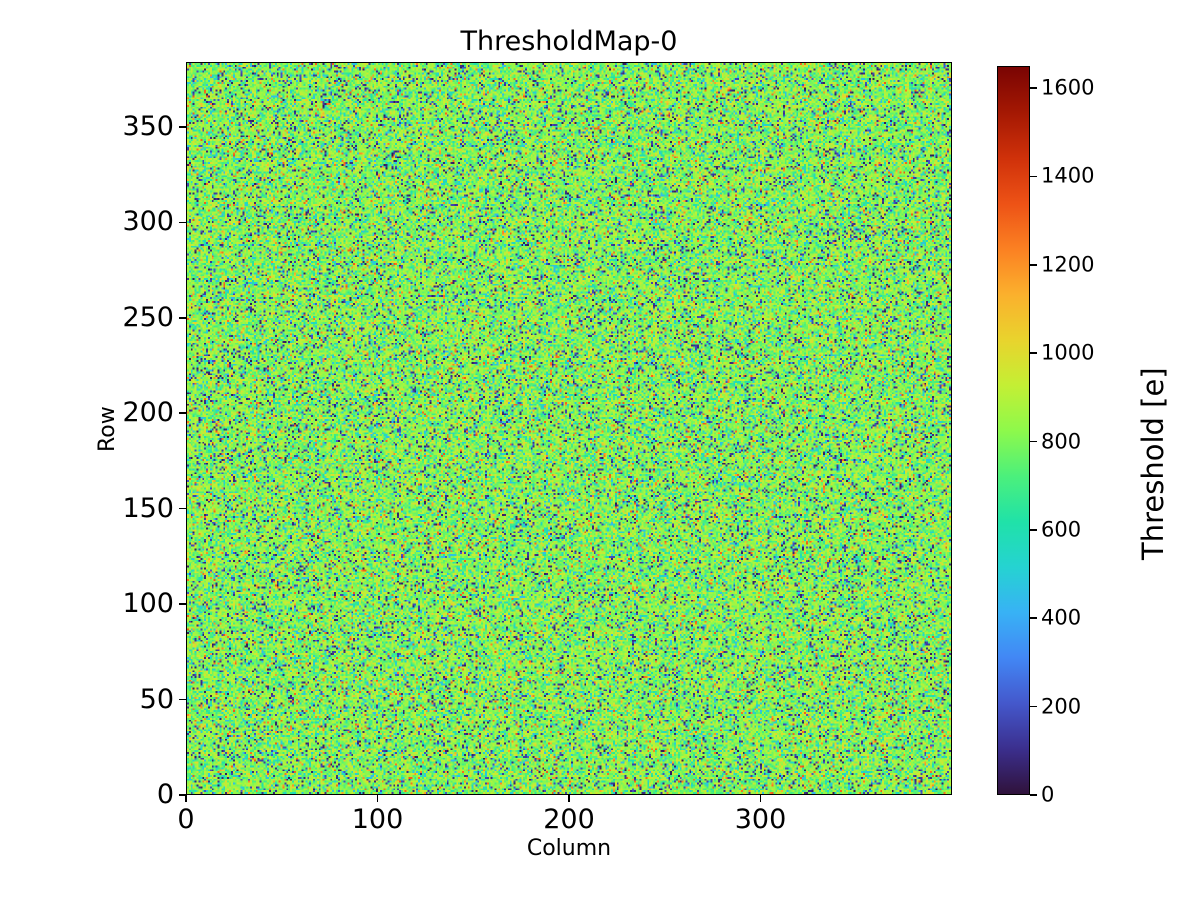 This screenshot has height=900, width=1200. I want to click on colorbar, so click(1013, 430).